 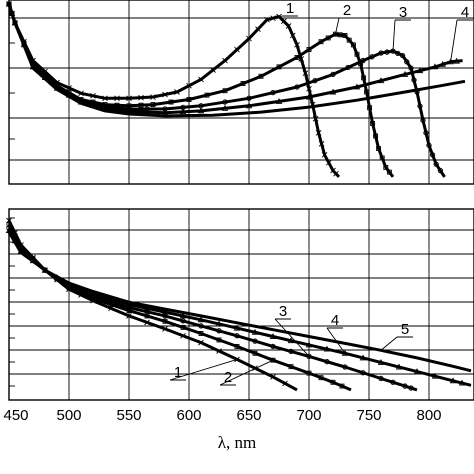 I want to click on x-tick-label: 700, so click(x=308, y=415).